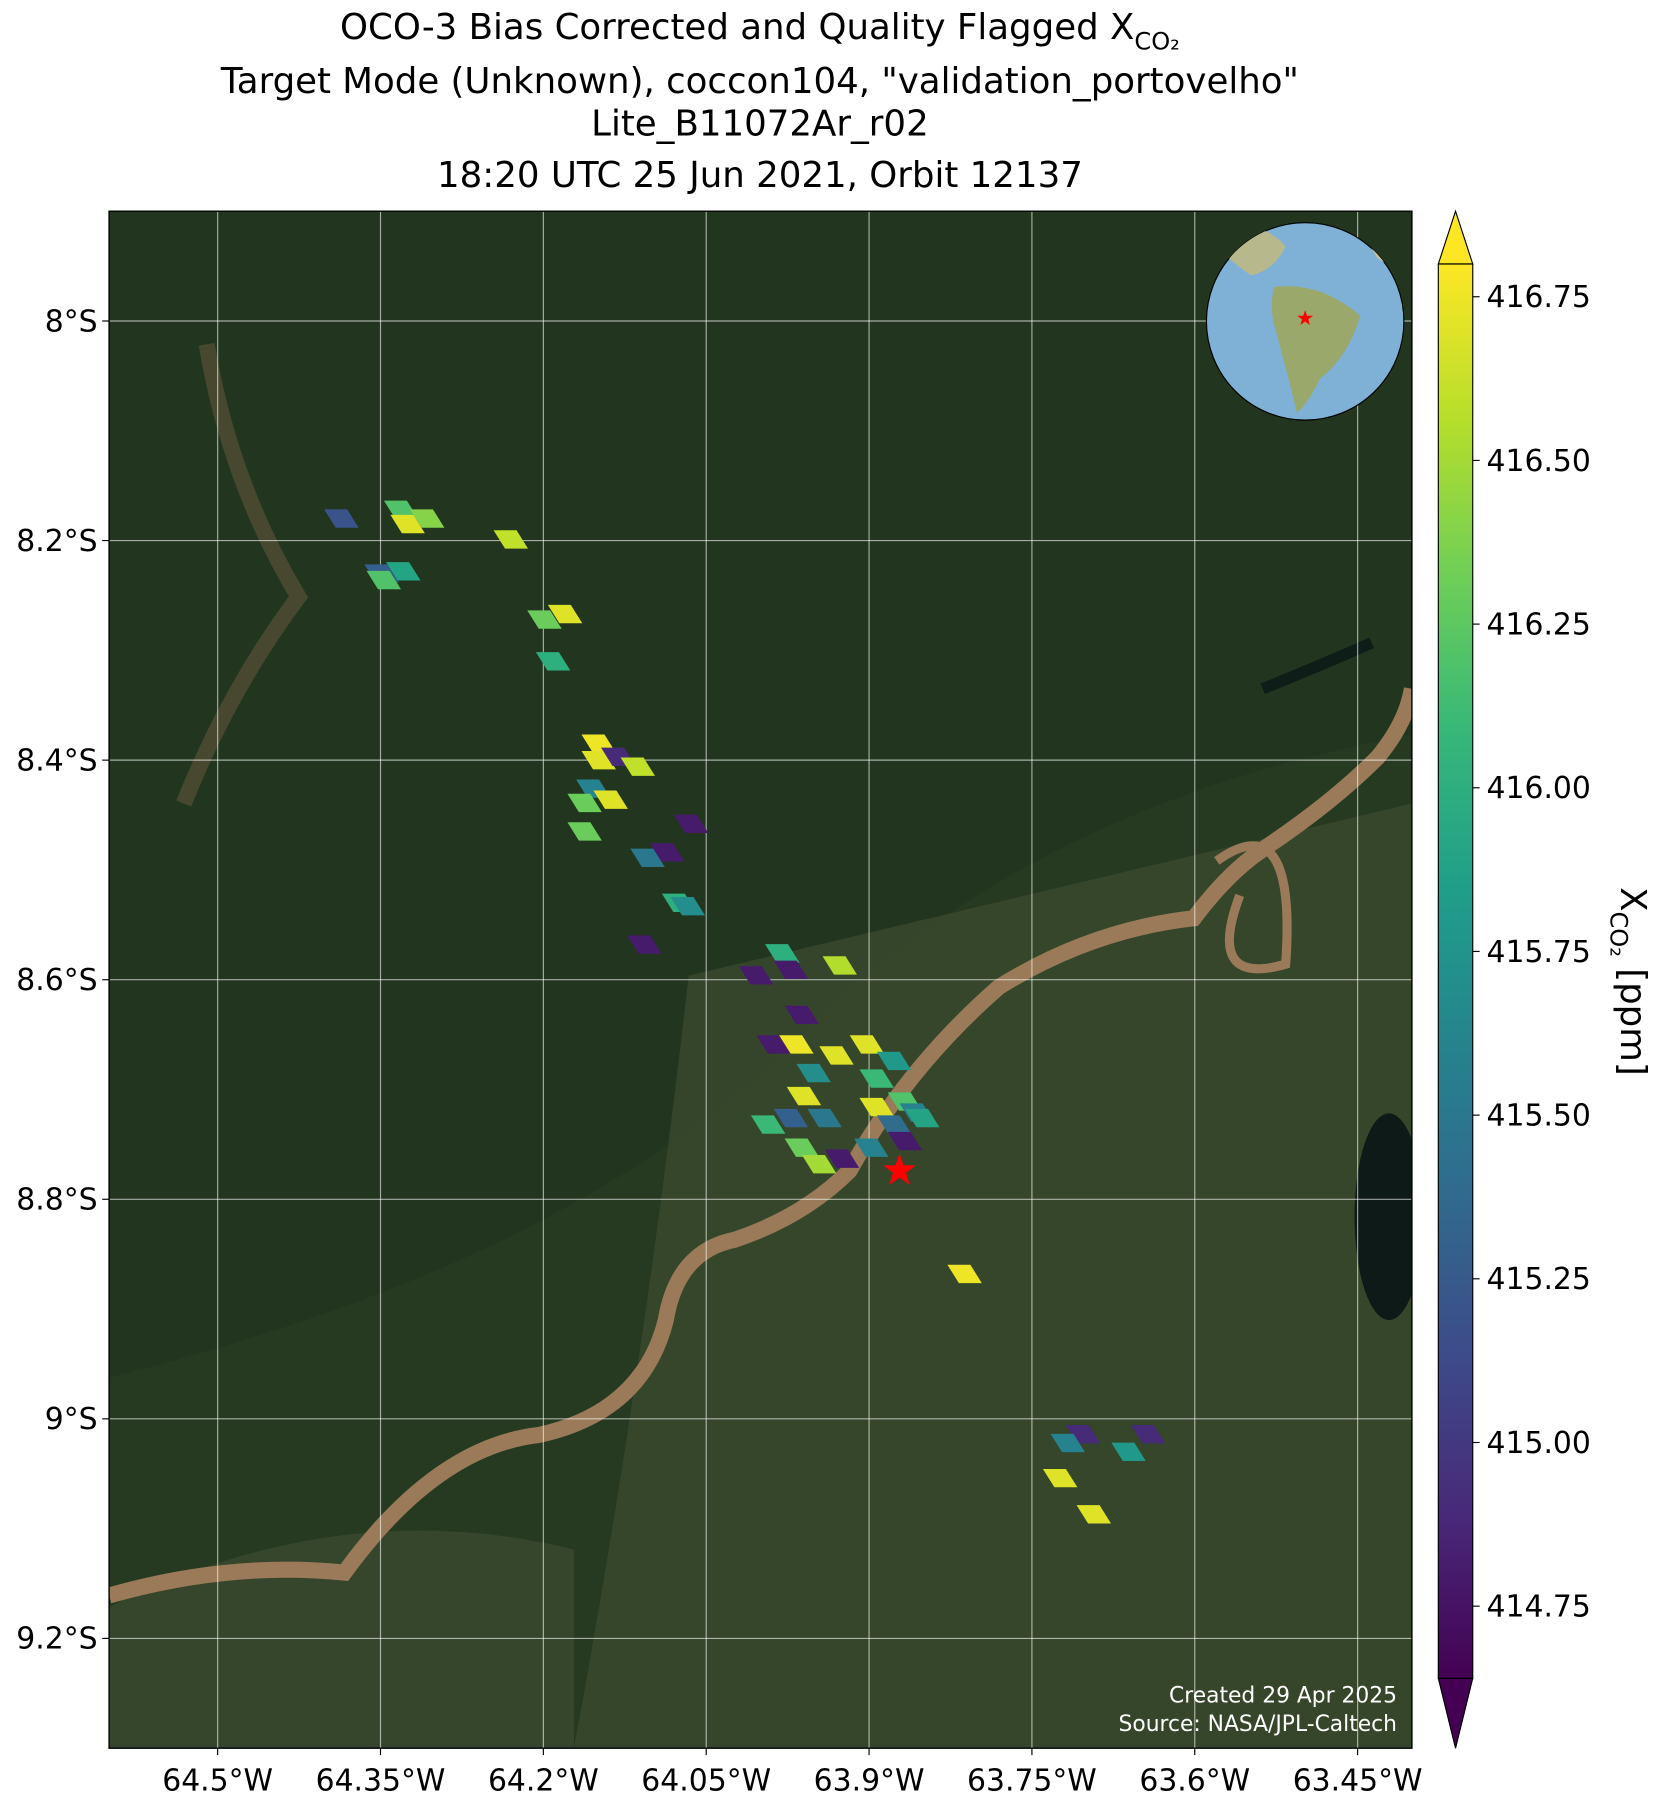 The image size is (1653, 1801). I want to click on colorbar-tick-label: 416.50, so click(1539, 461).